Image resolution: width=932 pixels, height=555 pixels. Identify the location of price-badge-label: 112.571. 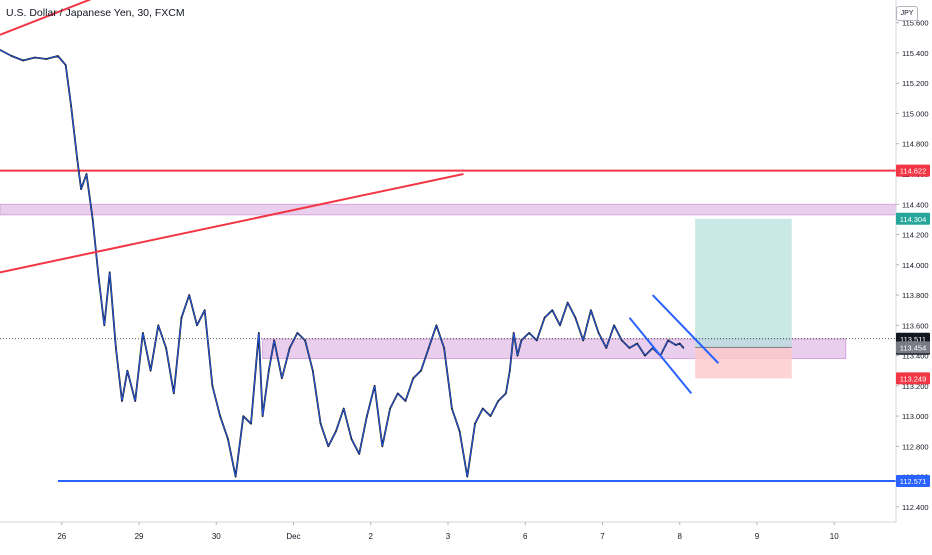
(913, 481).